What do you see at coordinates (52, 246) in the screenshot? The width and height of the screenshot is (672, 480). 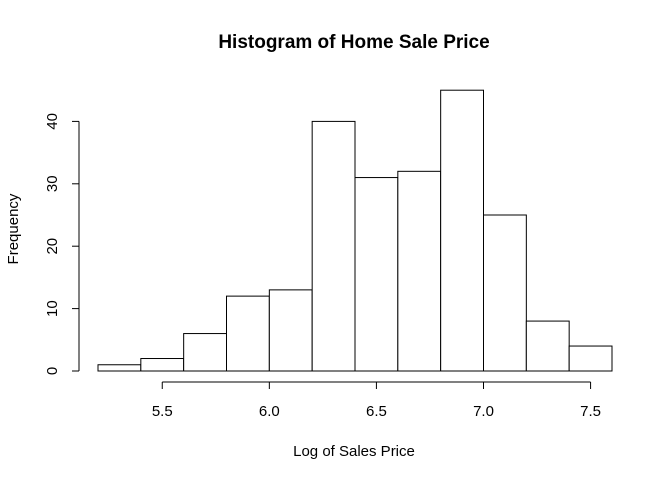 I see `y-tick-label: 20` at bounding box center [52, 246].